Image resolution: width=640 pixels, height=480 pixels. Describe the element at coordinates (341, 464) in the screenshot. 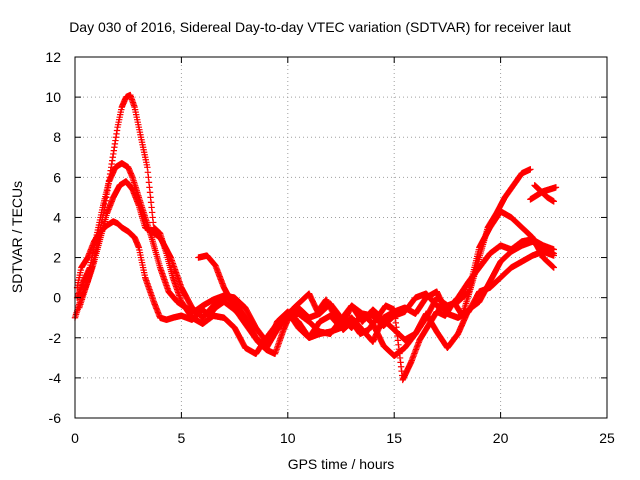

I see `x-axis-label: GPS time / hours` at that location.